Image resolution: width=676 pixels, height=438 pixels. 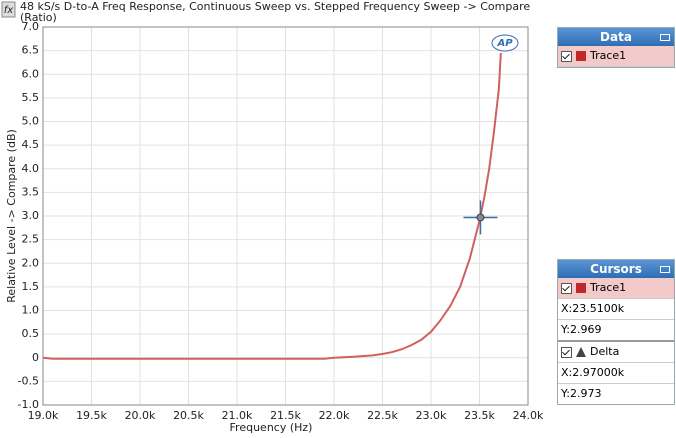 I want to click on y-tick-label: 3.5, so click(x=31, y=191).